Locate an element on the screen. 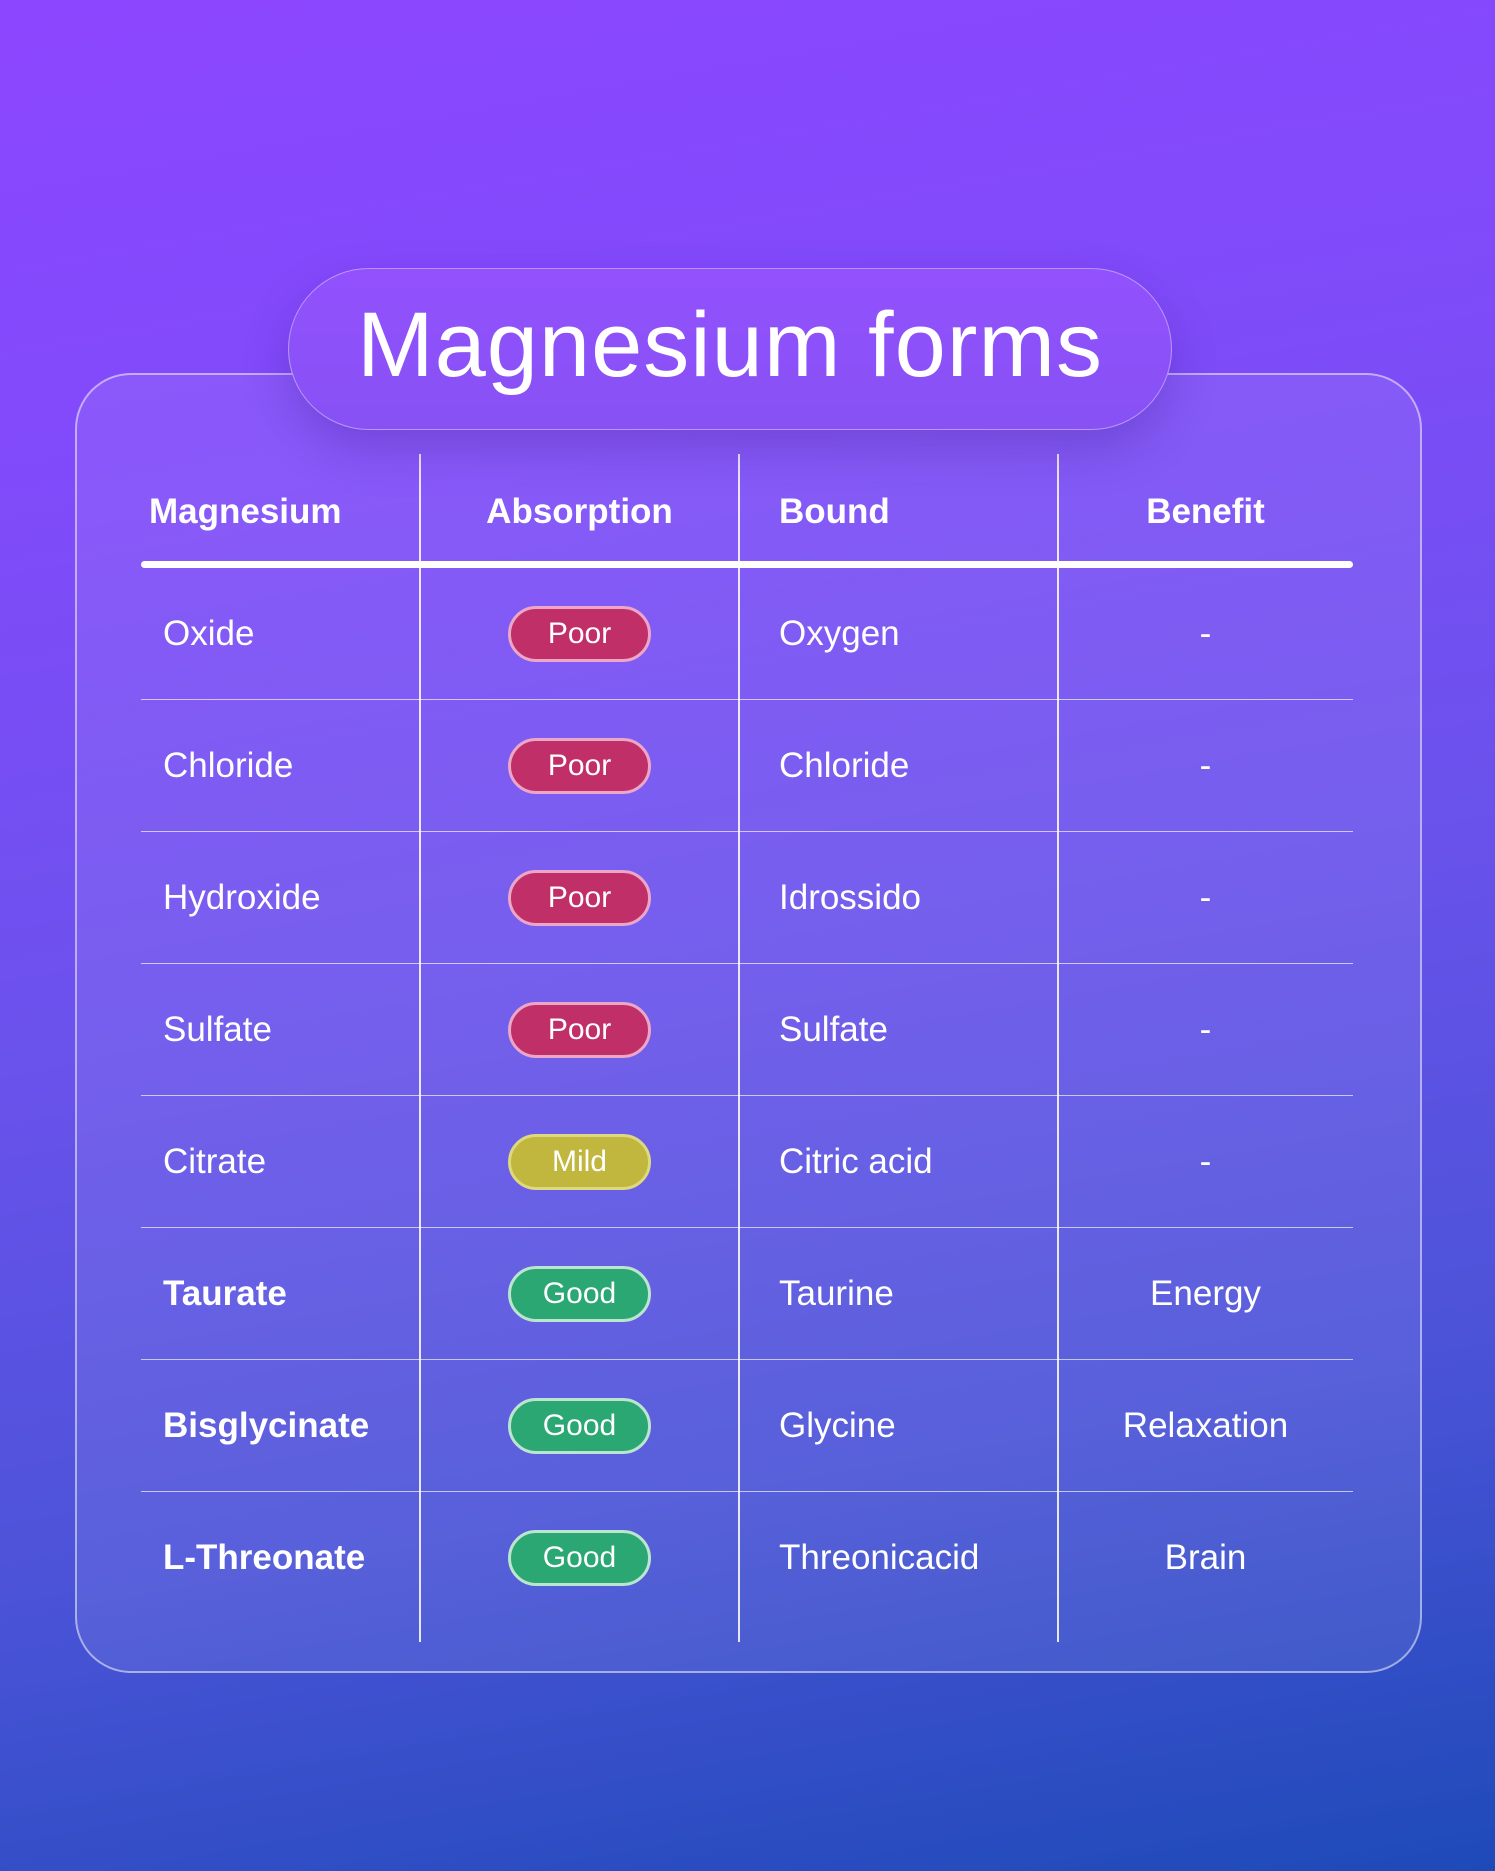  row-name: Oxide is located at coordinates (209, 633).